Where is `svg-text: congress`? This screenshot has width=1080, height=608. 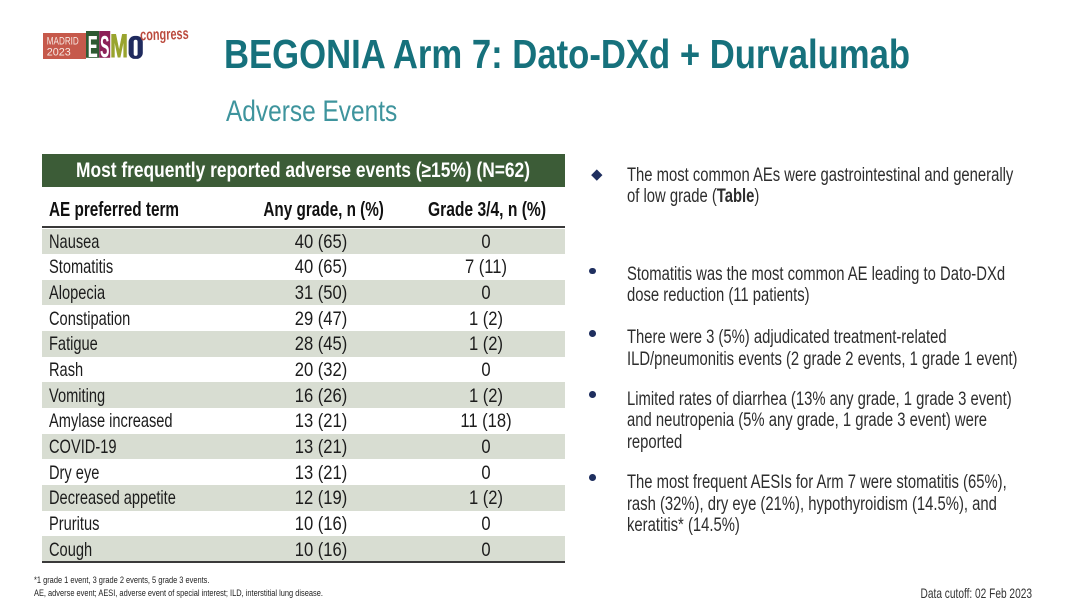
svg-text: congress is located at coordinates (164, 35).